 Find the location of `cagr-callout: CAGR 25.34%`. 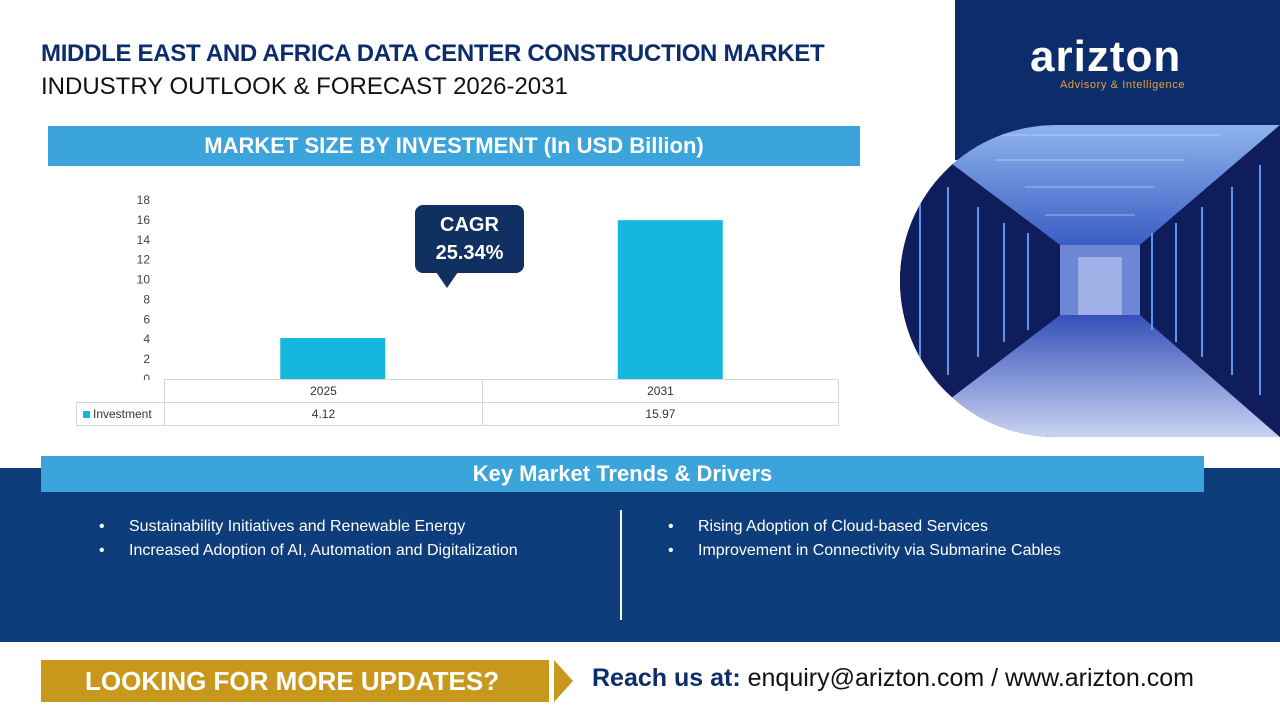

cagr-callout: CAGR 25.34% is located at coordinates (469, 239).